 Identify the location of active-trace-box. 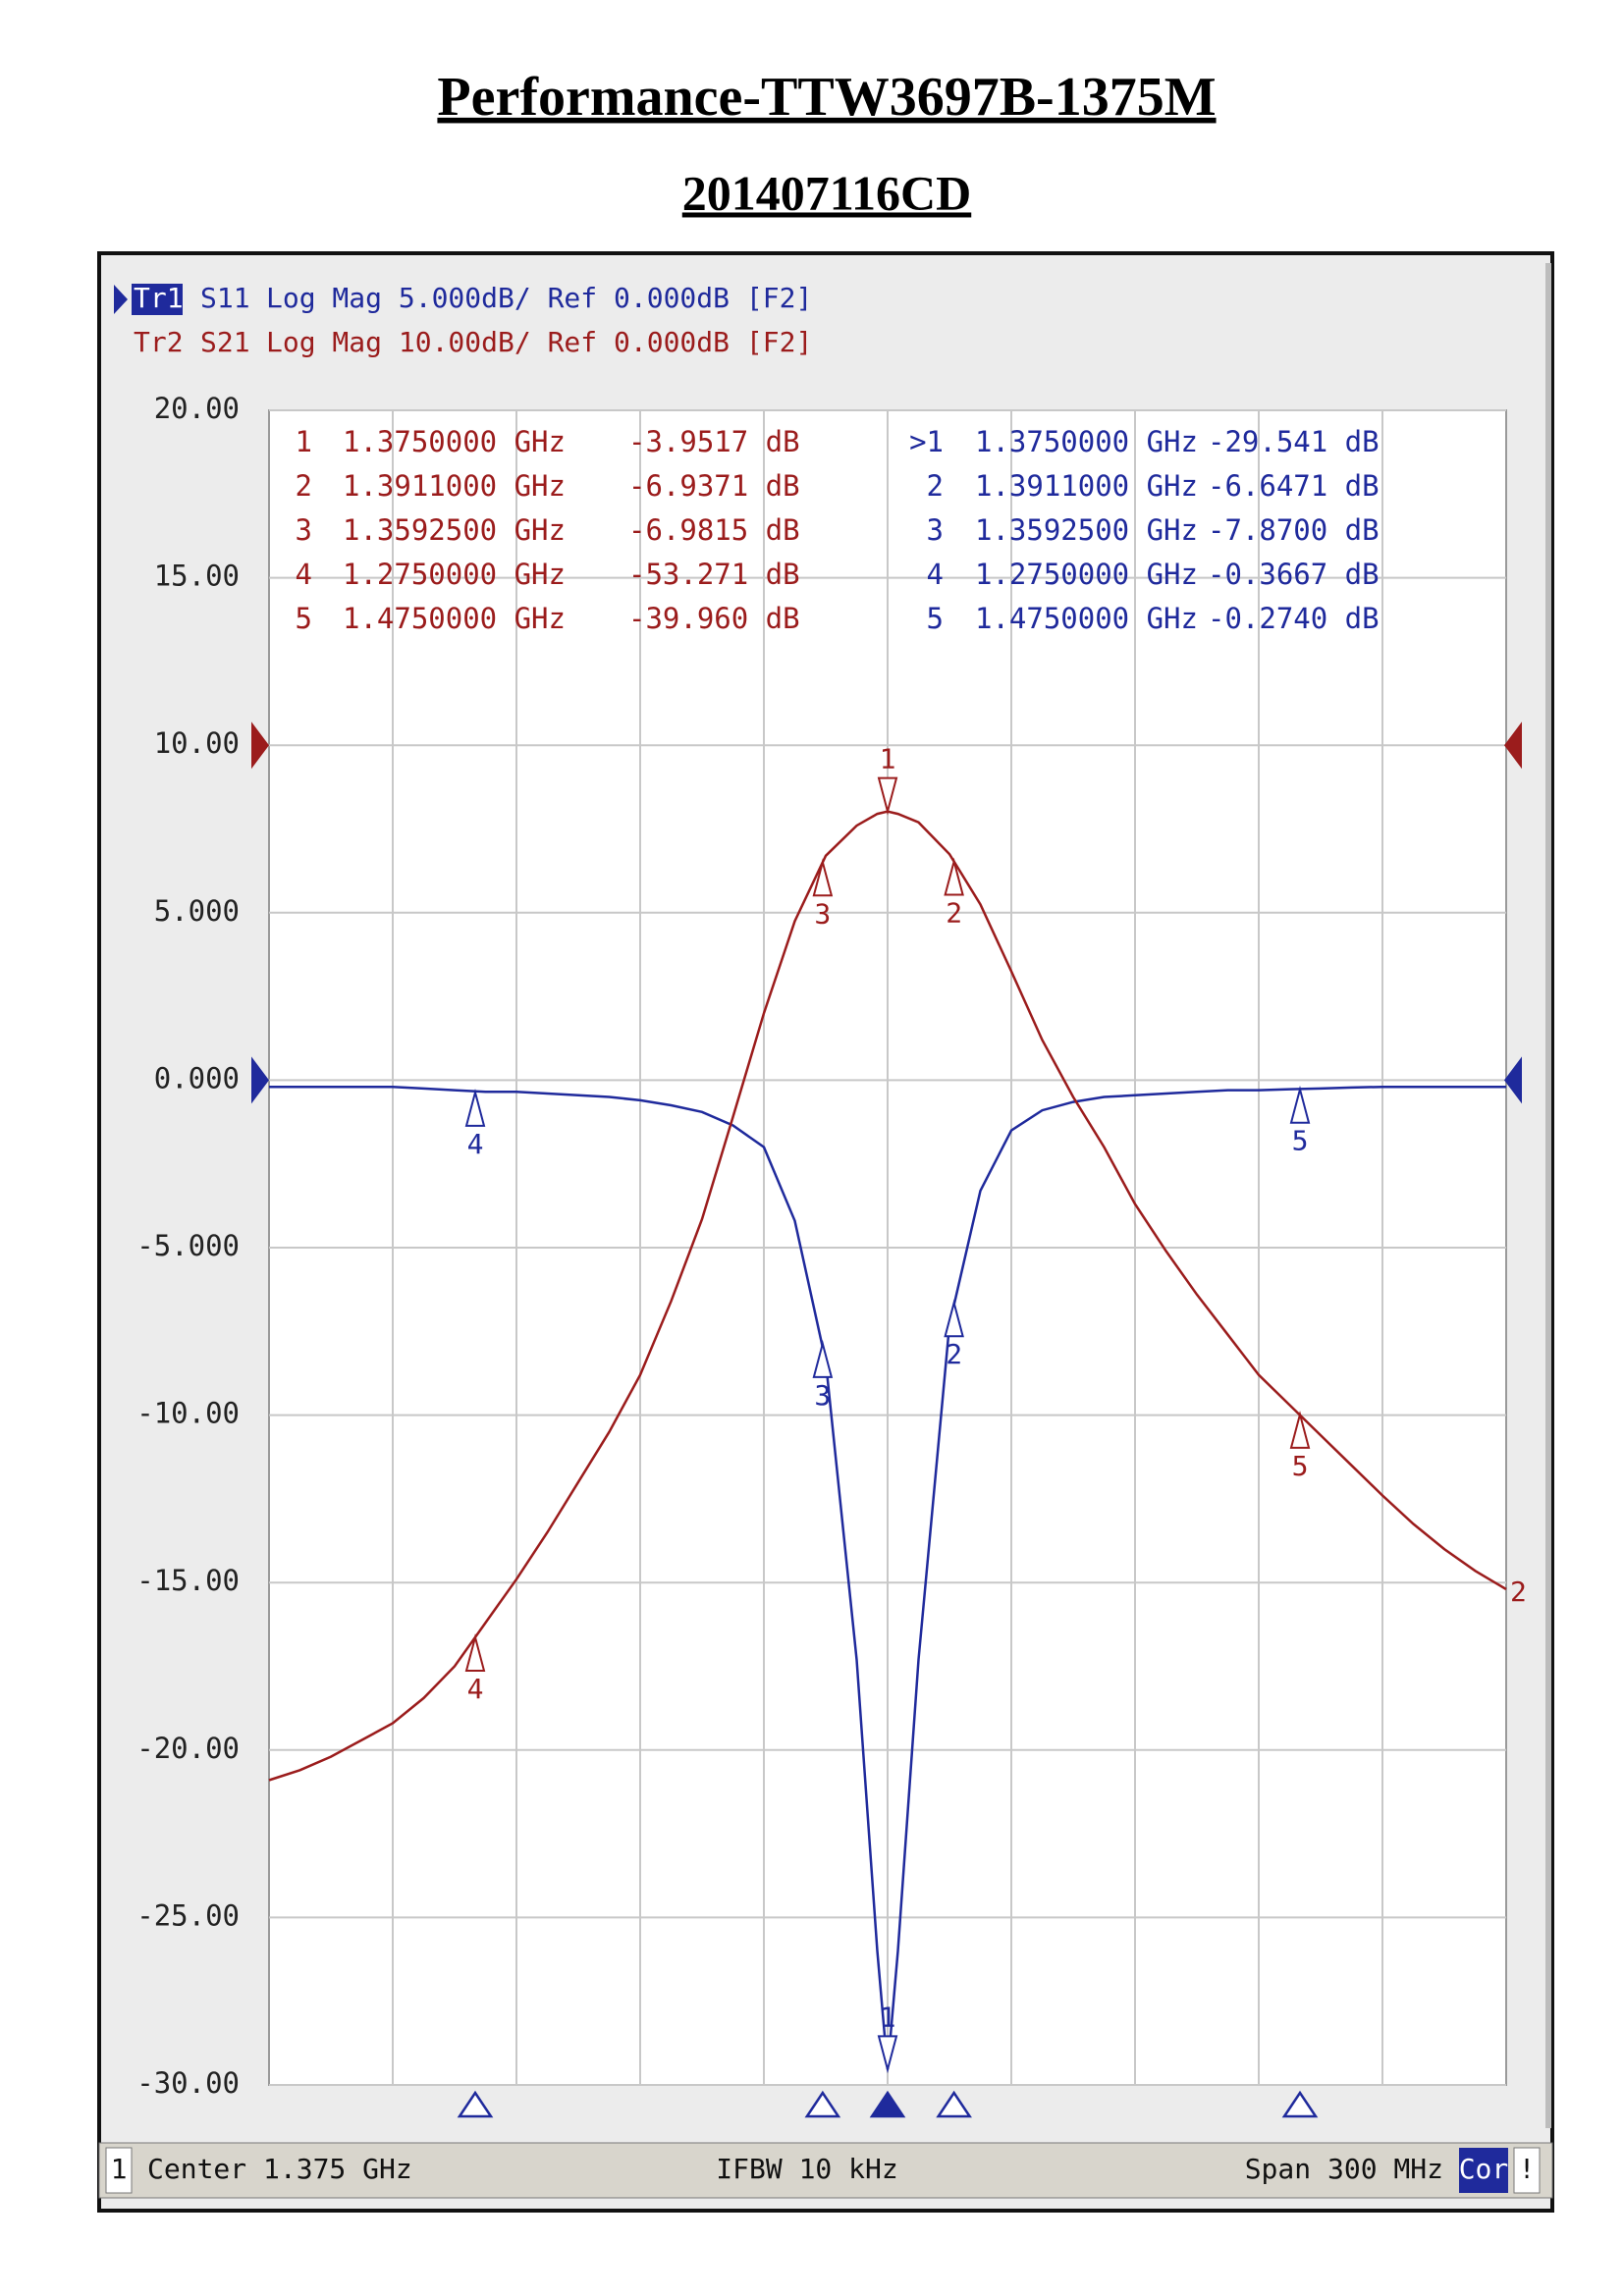
(157, 300).